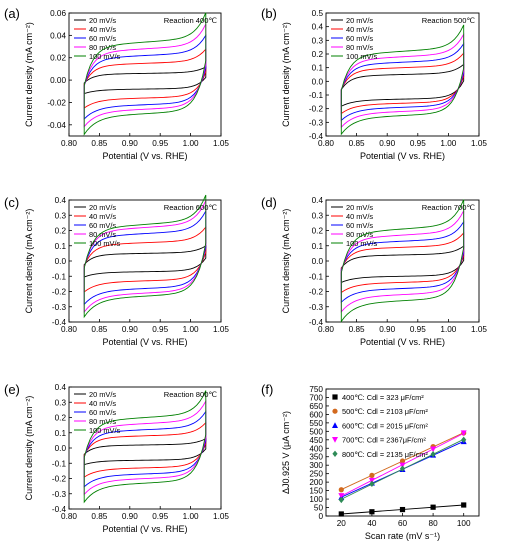 Image resolution: width=513 pixels, height=550 pixels. Describe the element at coordinates (316, 457) in the screenshot. I see `y-tick-label: 350` at that location.